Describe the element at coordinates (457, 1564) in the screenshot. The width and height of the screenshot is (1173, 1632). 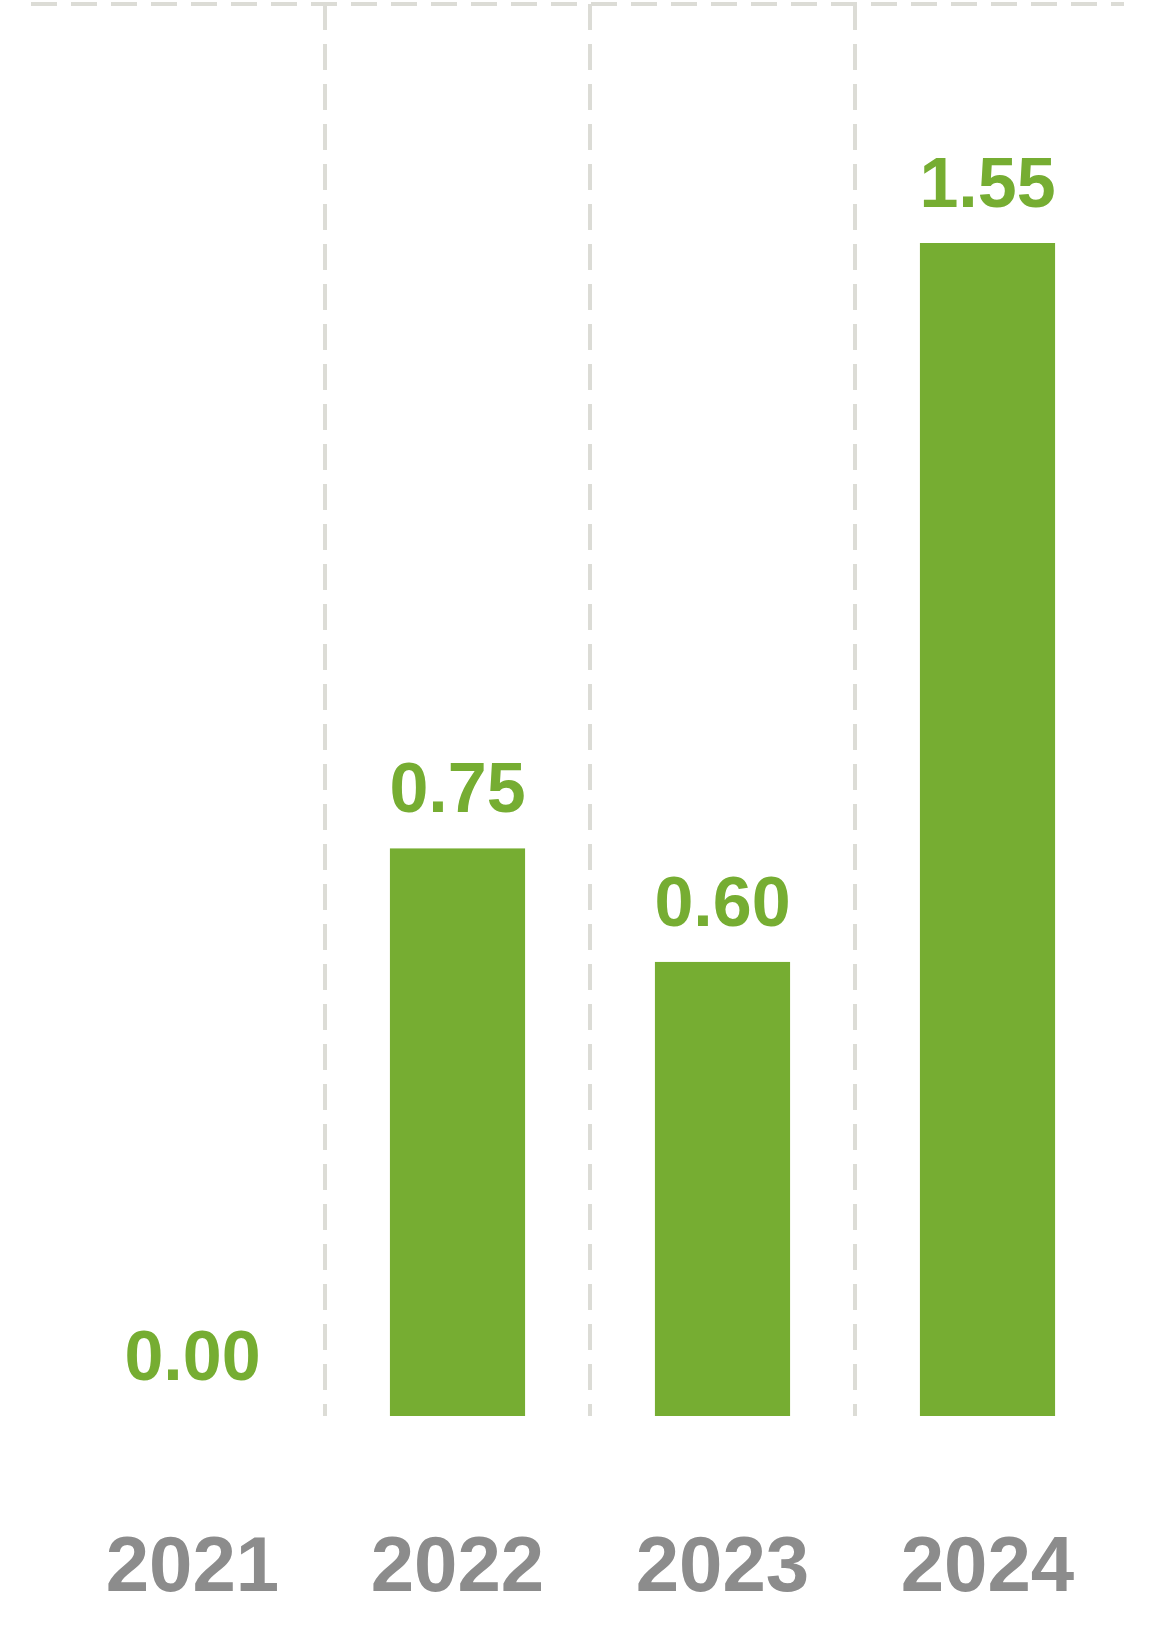
I see `x-tick-label: 2022` at that location.